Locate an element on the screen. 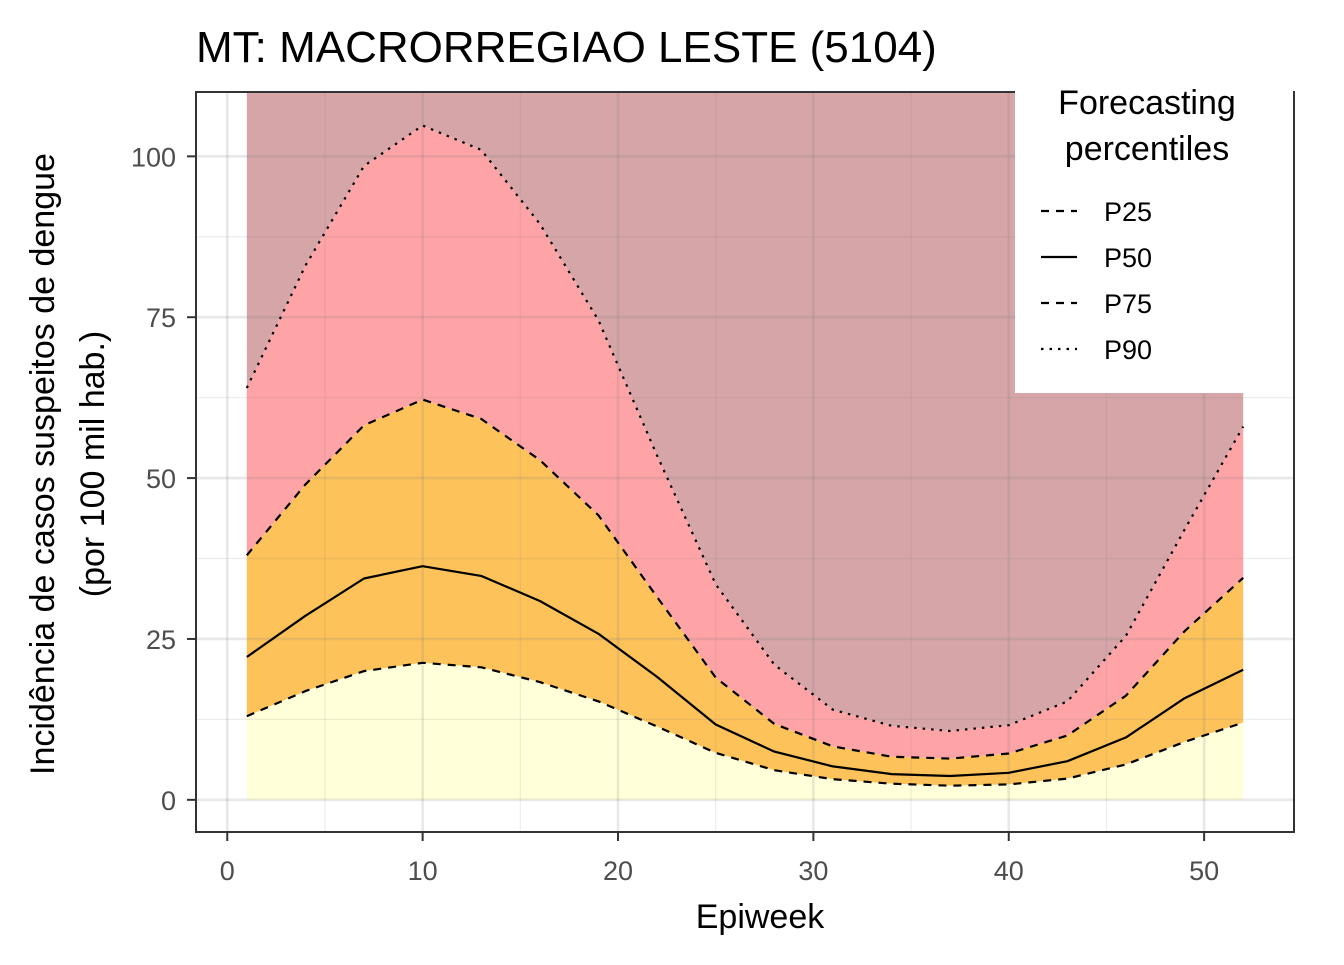 The image size is (1344, 965). y-tick-label: 0 is located at coordinates (168, 801).